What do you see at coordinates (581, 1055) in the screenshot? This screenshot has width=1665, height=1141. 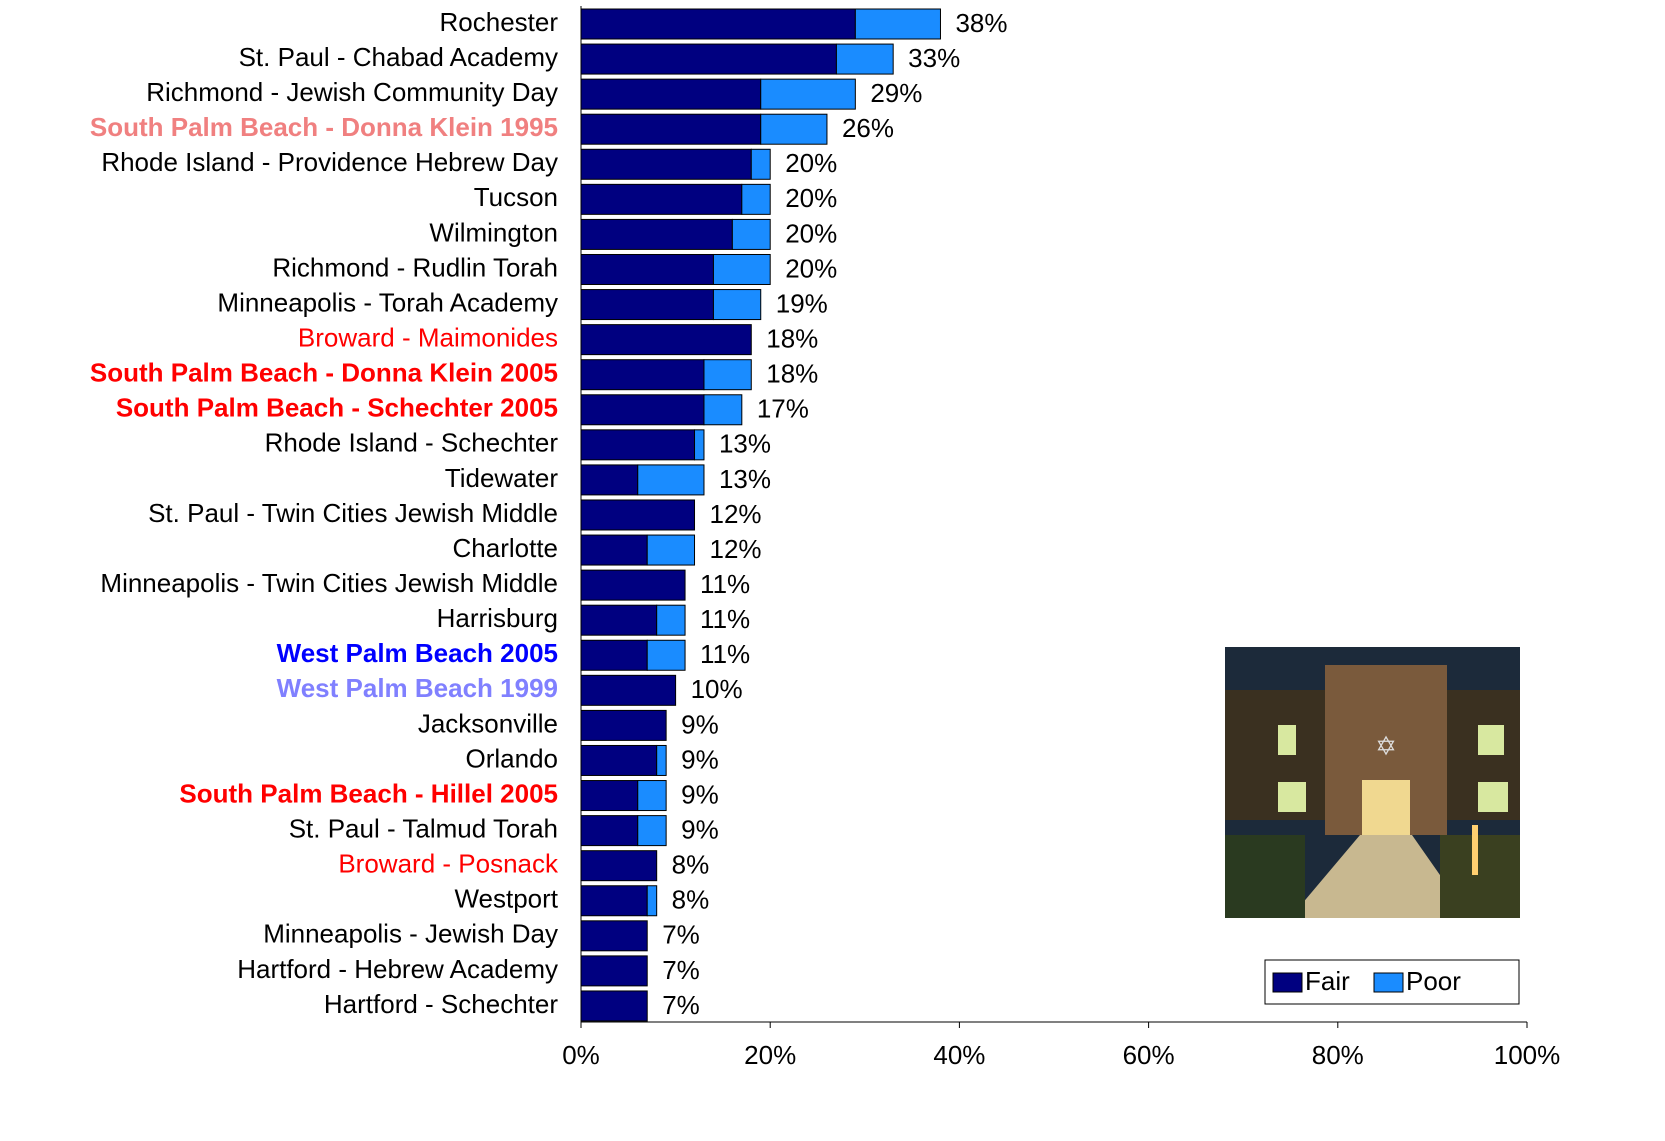 I see `x-tick-label: 0%` at bounding box center [581, 1055].